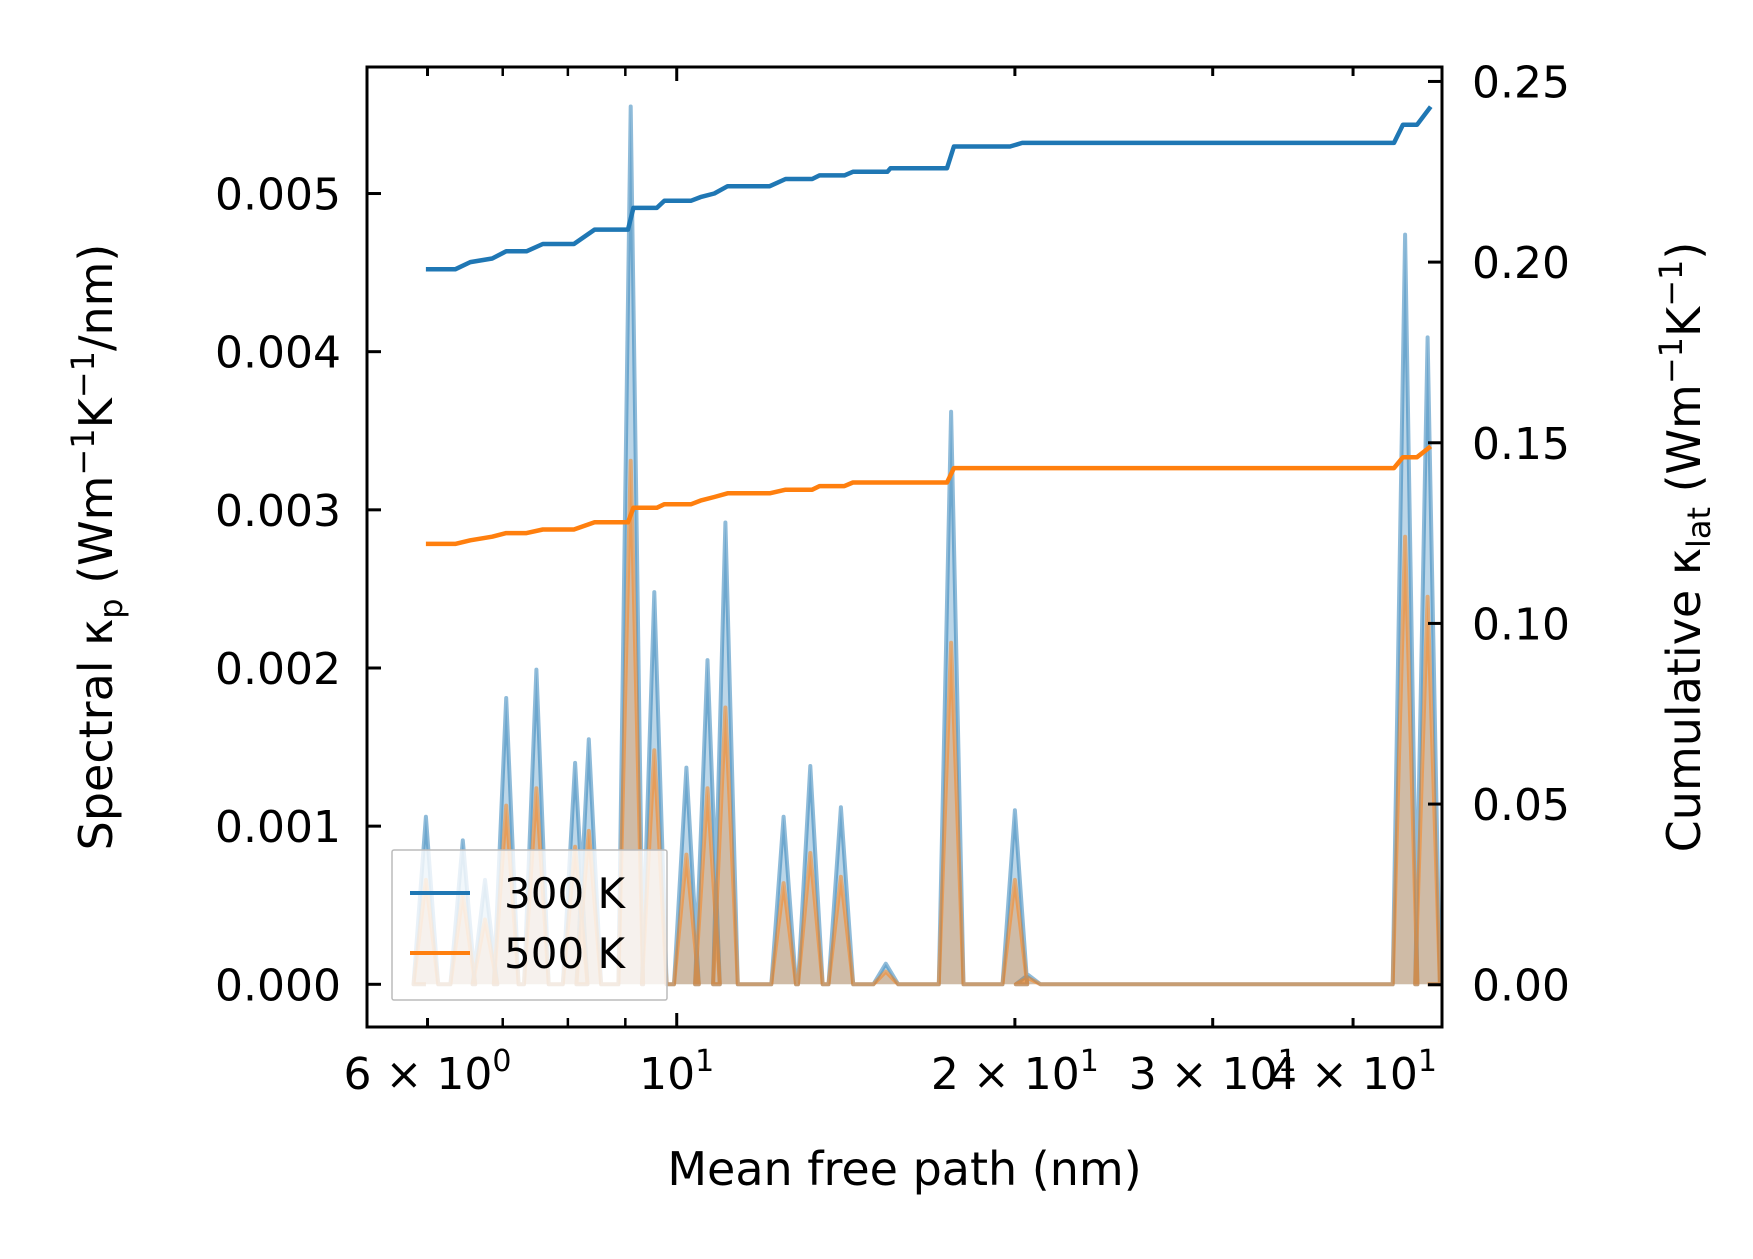 The image size is (1753, 1259). What do you see at coordinates (1015, 1072) in the screenshot?
I see `x-tick-label: 2 × 10¹` at bounding box center [1015, 1072].